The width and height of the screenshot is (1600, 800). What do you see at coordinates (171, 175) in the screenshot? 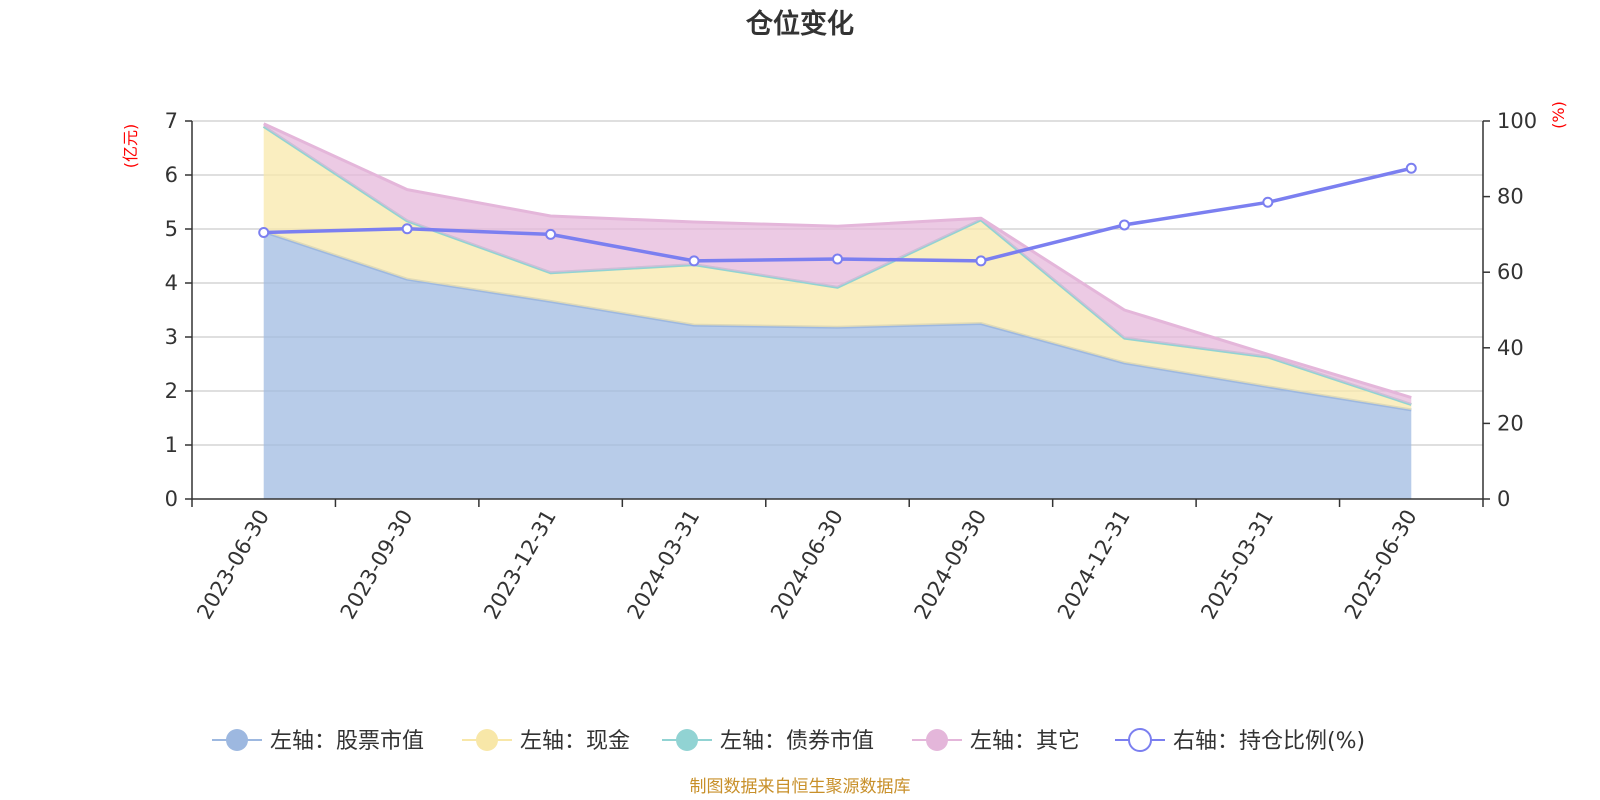
I see `left-tick-label: 6` at bounding box center [171, 175].